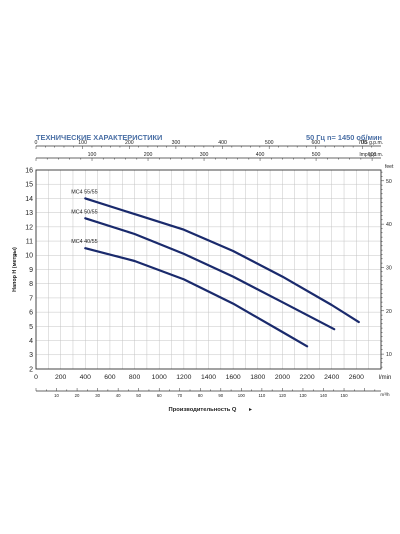  Describe the element at coordinates (110, 377) in the screenshot. I see `x-tick-label: 600` at that location.